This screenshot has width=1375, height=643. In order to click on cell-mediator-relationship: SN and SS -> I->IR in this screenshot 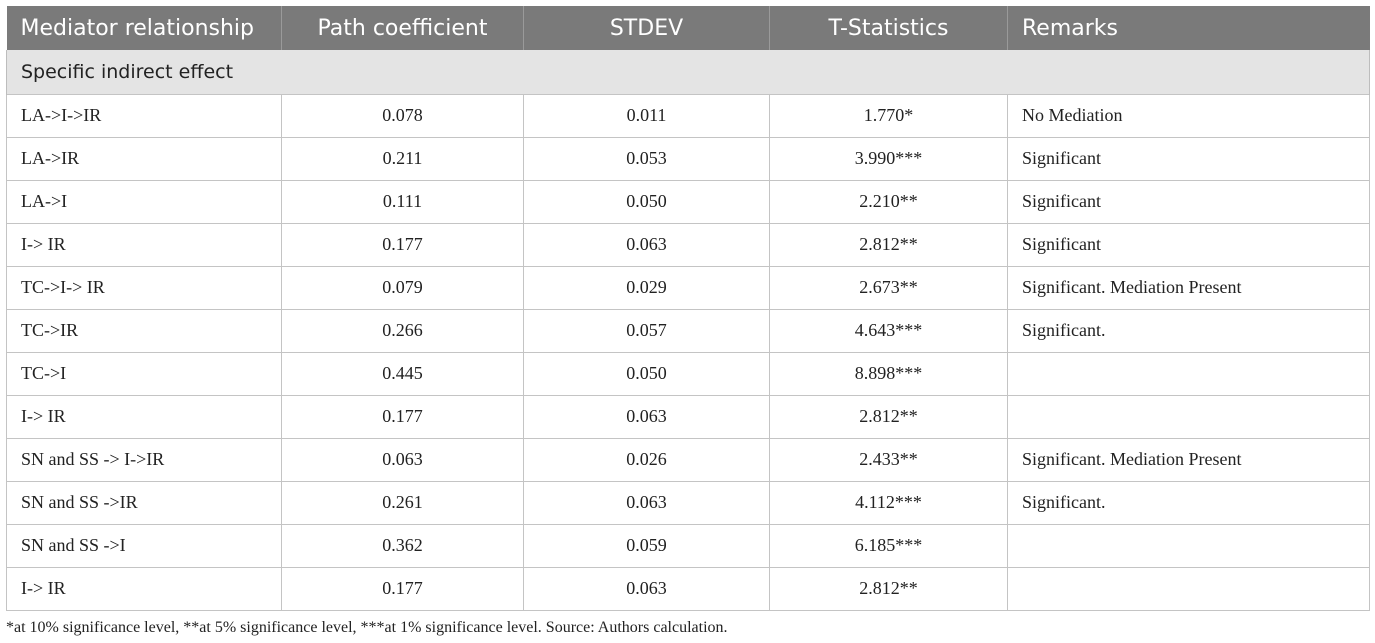, I will do `click(144, 459)`.